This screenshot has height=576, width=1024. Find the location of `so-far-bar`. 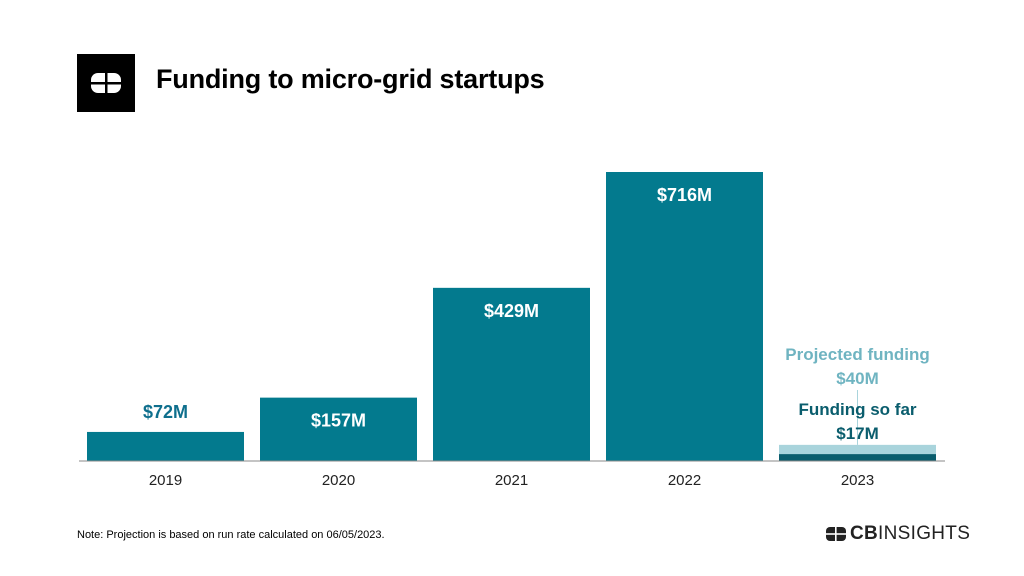

so-far-bar is located at coordinates (857, 457).